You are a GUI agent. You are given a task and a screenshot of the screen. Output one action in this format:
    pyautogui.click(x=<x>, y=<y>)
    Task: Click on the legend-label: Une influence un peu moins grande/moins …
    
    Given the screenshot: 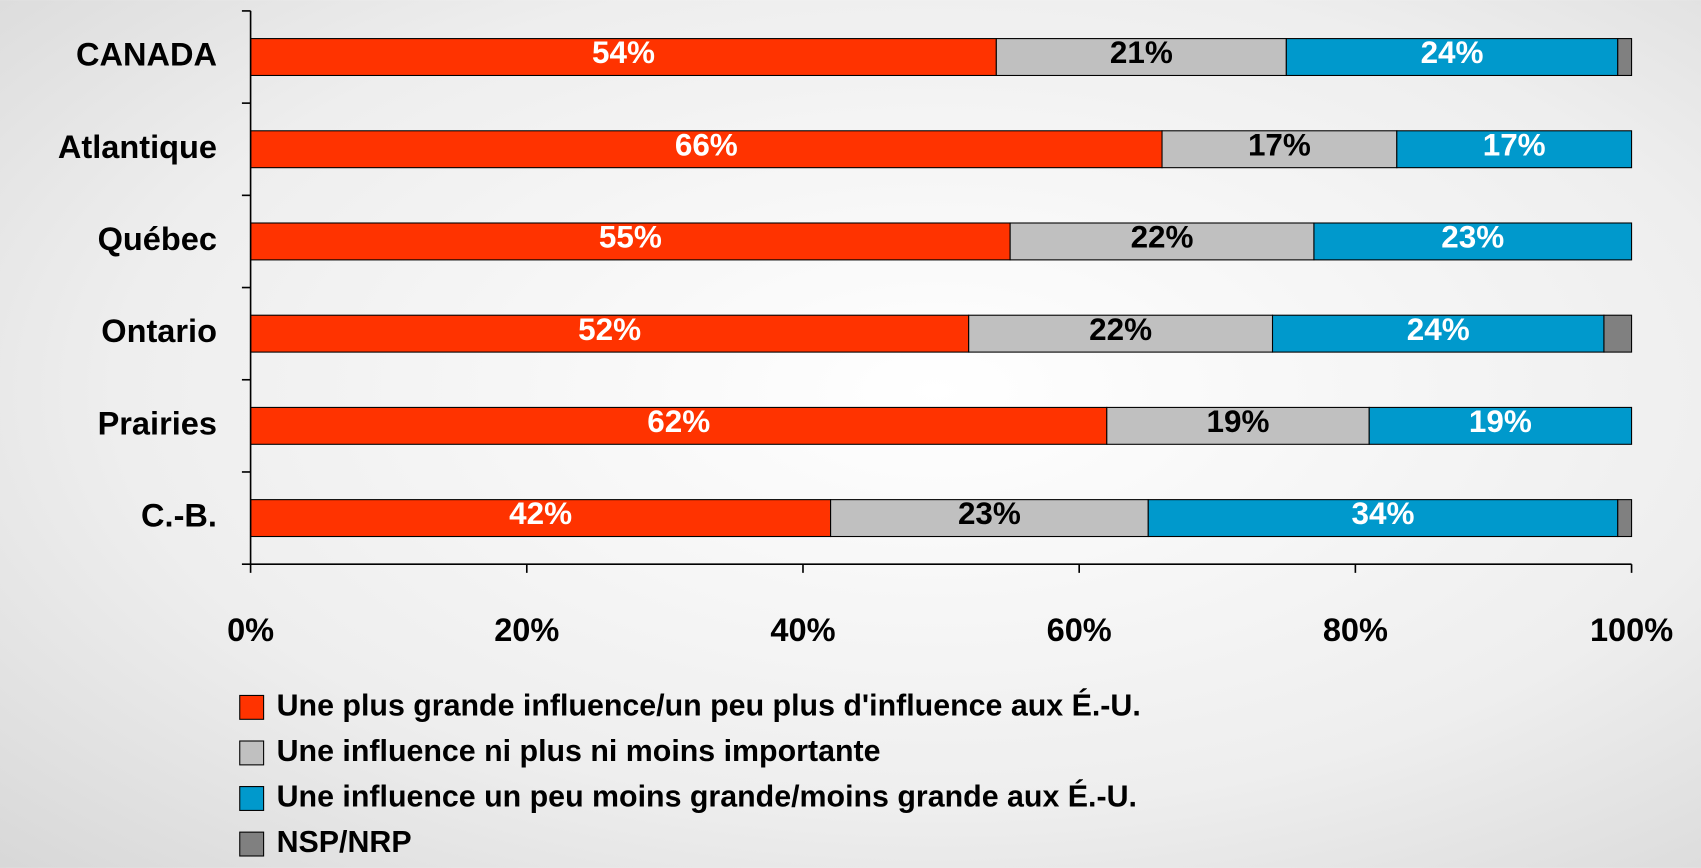 What is the action you would take?
    pyautogui.click(x=707, y=797)
    